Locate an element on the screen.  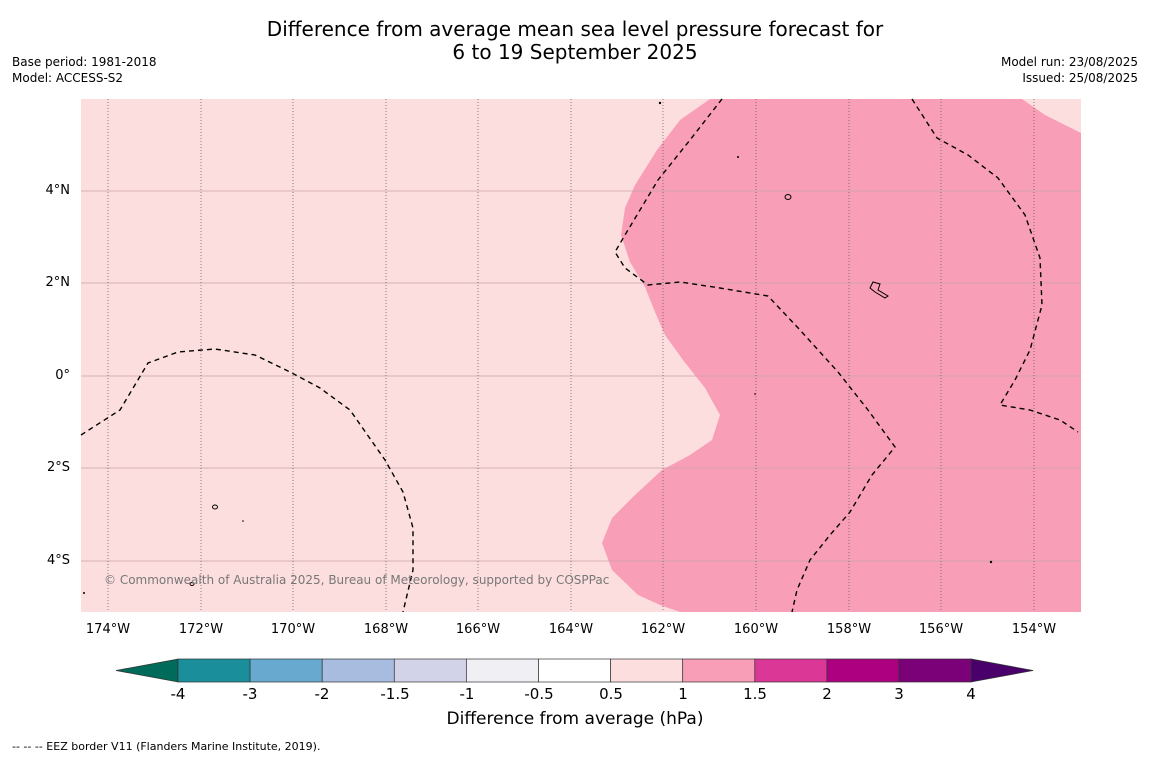
colorbar-label: 2 is located at coordinates (827, 694).